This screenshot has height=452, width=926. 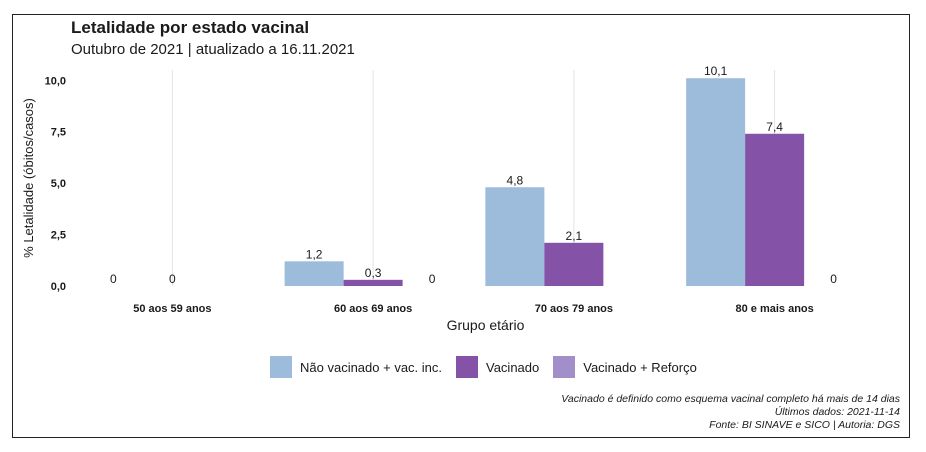 What do you see at coordinates (574, 264) in the screenshot?
I see `bar-s1-c2` at bounding box center [574, 264].